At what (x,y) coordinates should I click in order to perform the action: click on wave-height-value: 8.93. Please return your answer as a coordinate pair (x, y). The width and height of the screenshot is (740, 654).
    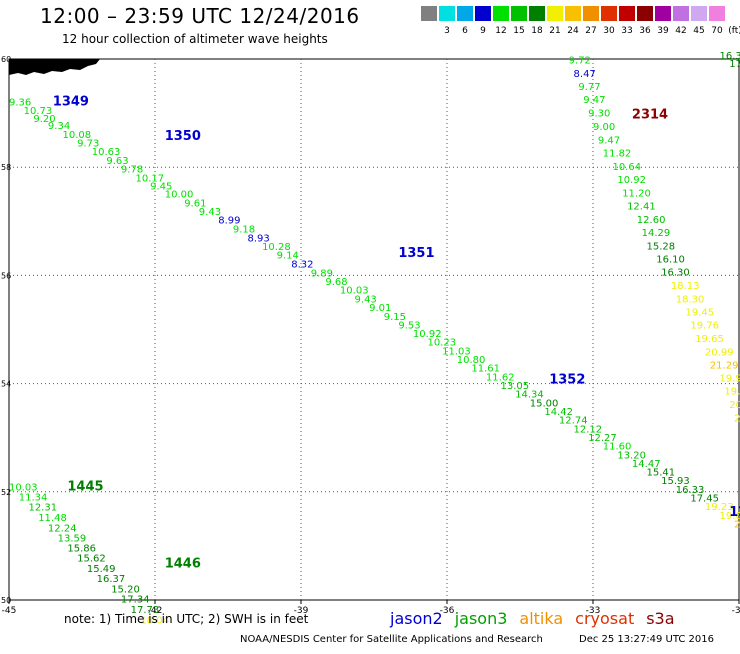
    Looking at the image, I should click on (258, 238).